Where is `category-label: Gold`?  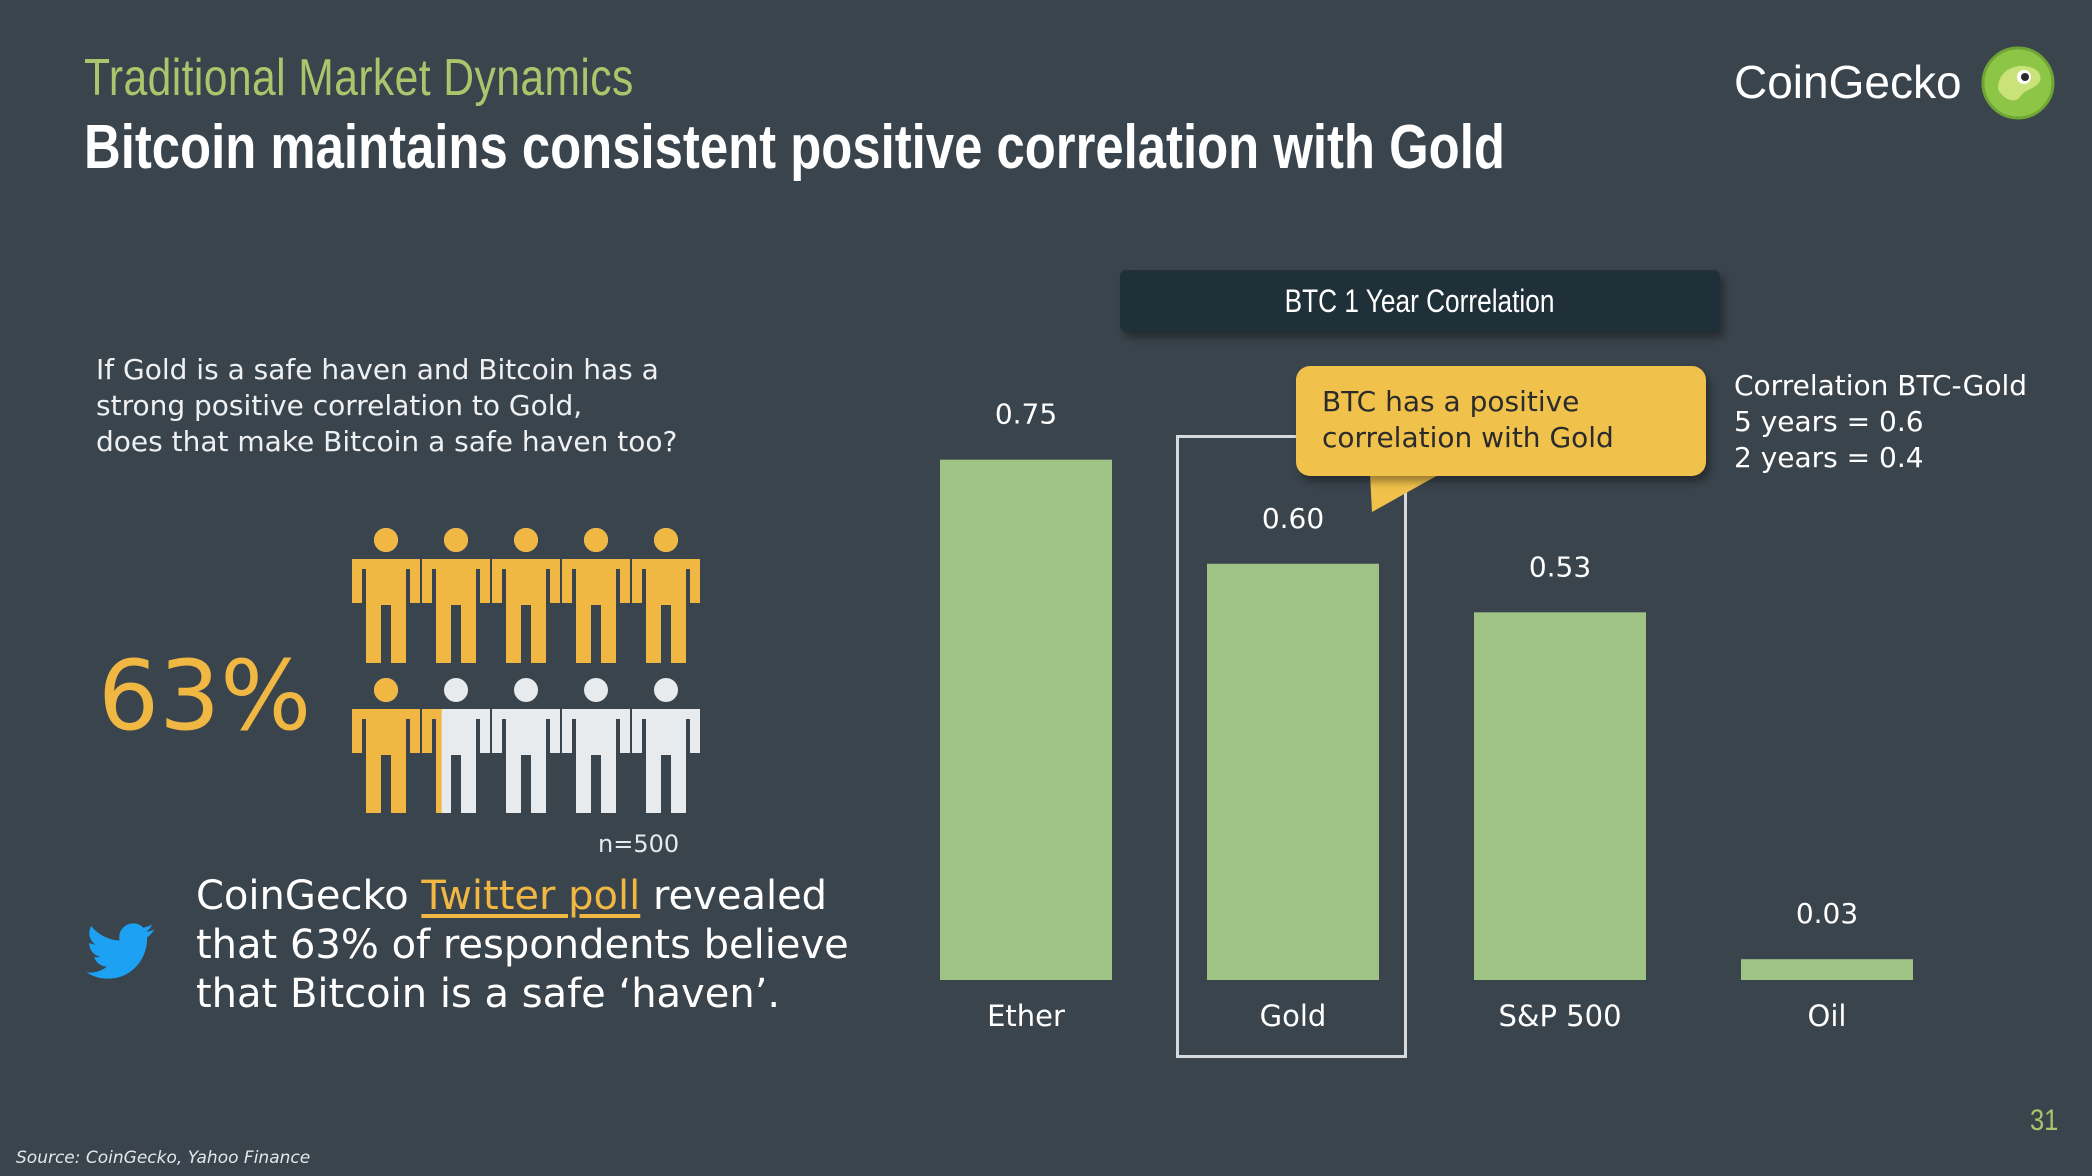
category-label: Gold is located at coordinates (1293, 1016).